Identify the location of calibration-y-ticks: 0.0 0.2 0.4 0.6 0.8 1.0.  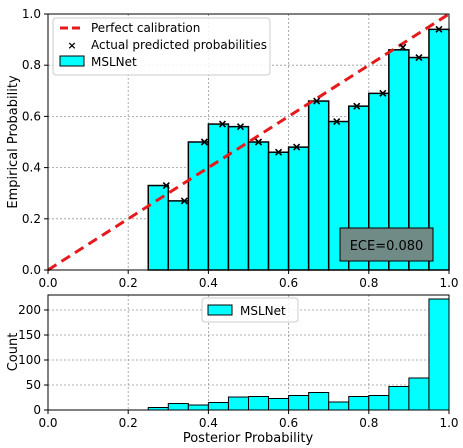
(35, 142).